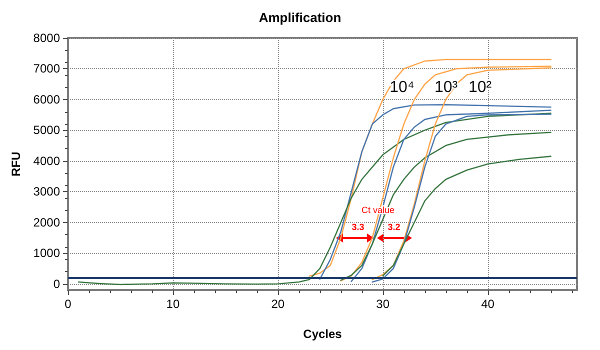 This screenshot has width=600, height=350. What do you see at coordinates (46, 99) in the screenshot?
I see `y-tick-label: 6000` at bounding box center [46, 99].